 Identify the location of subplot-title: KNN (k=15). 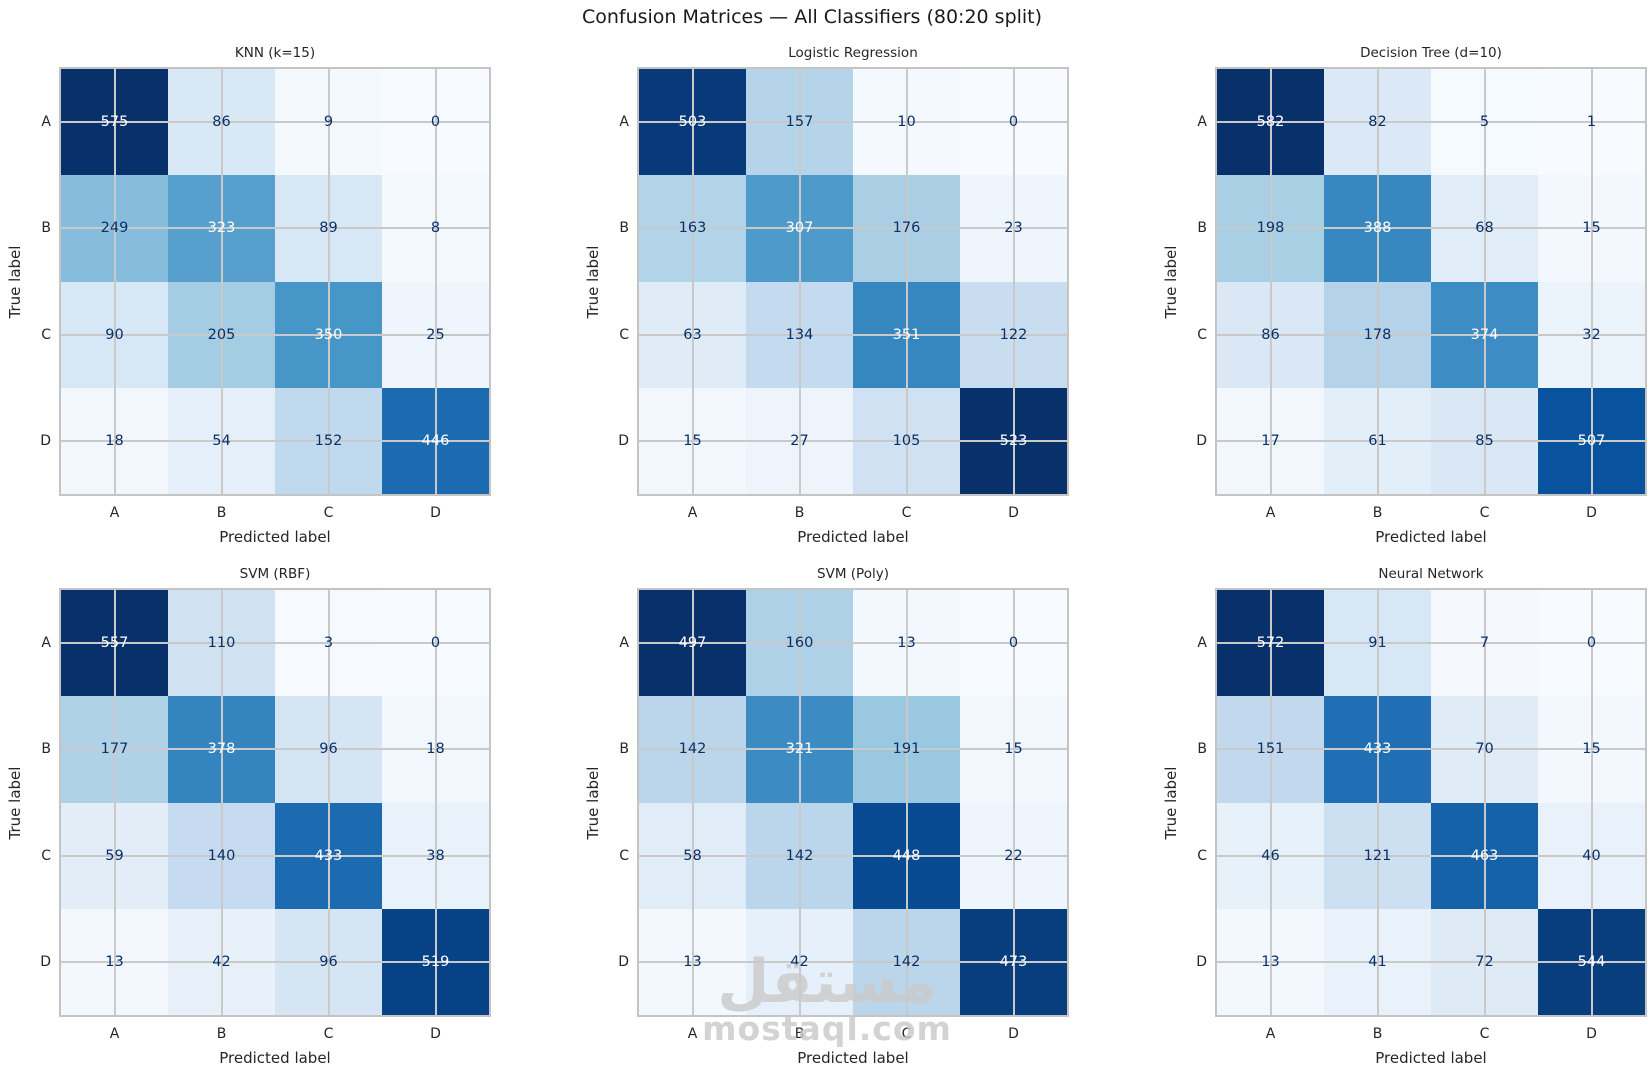
(275, 53).